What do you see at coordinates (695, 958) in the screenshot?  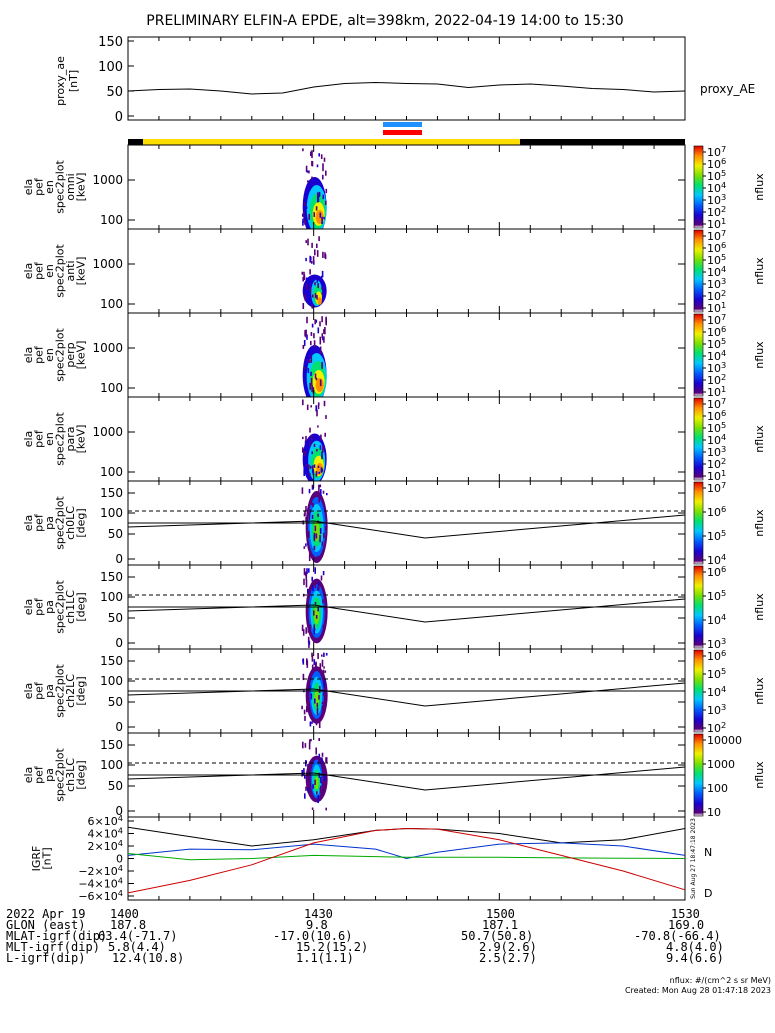 I see `footer-cell: 9.4(6.6)` at bounding box center [695, 958].